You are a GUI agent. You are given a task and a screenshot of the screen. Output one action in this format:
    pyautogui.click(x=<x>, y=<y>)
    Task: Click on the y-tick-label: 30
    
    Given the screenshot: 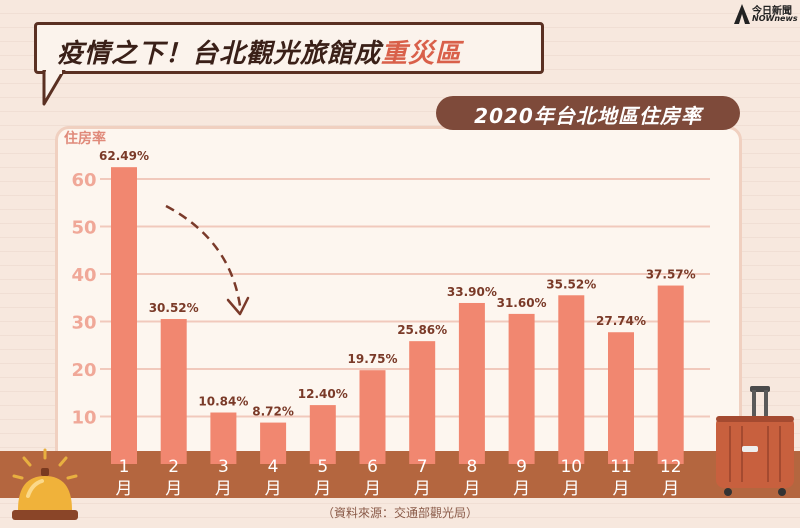 What is the action you would take?
    pyautogui.click(x=83, y=323)
    